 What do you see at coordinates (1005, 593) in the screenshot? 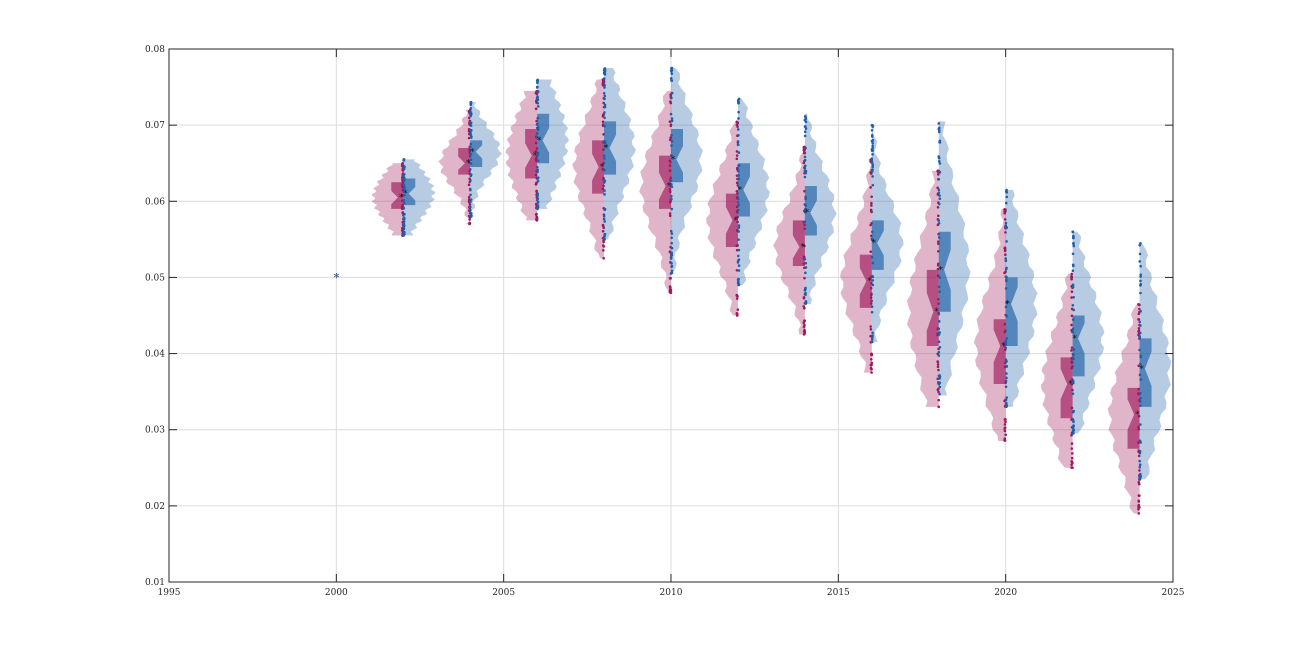
I see `x-tick-label: 2020` at bounding box center [1005, 593].